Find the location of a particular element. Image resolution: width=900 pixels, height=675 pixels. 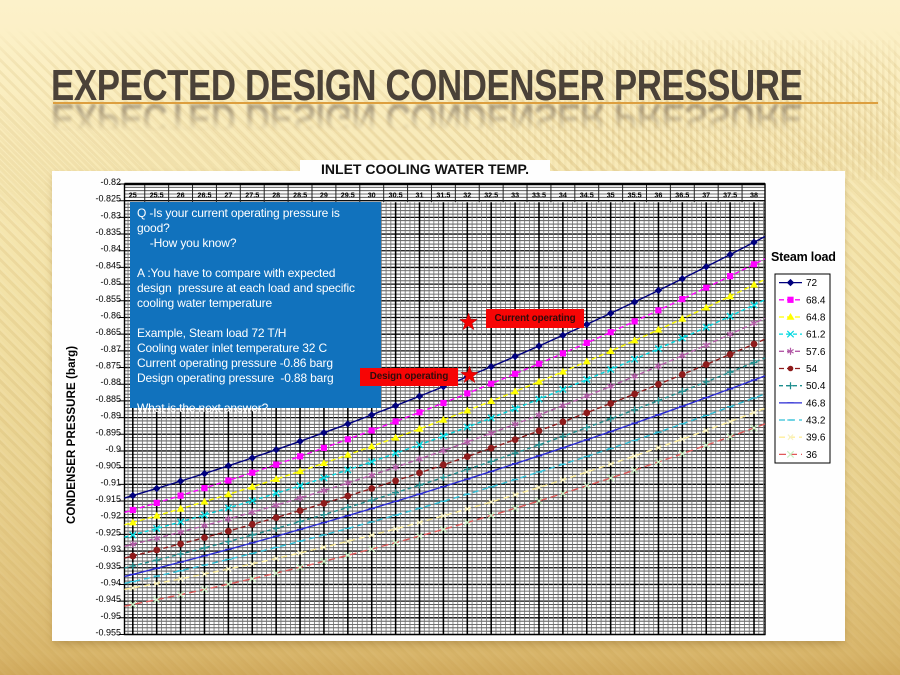

svg-text: 64.8 is located at coordinates (816, 318).